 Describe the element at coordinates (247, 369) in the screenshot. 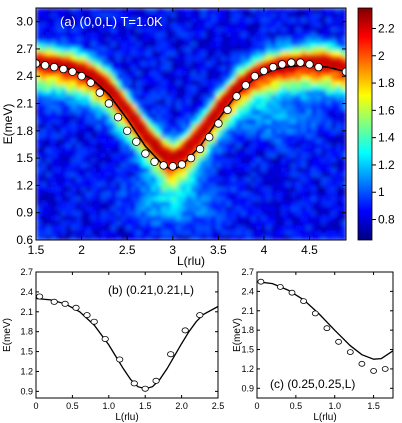

I see `y-tick-label: 1.2` at that location.